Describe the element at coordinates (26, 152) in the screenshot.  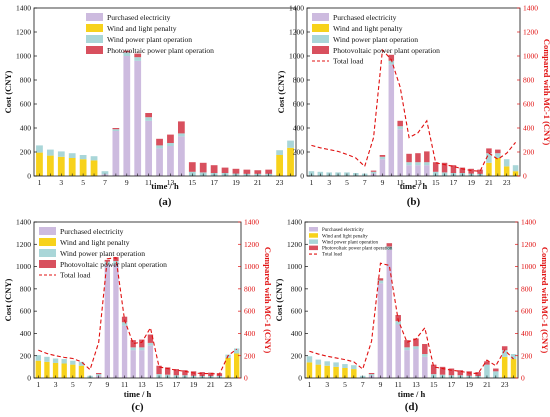
I see `y-tick-label: 200` at that location.